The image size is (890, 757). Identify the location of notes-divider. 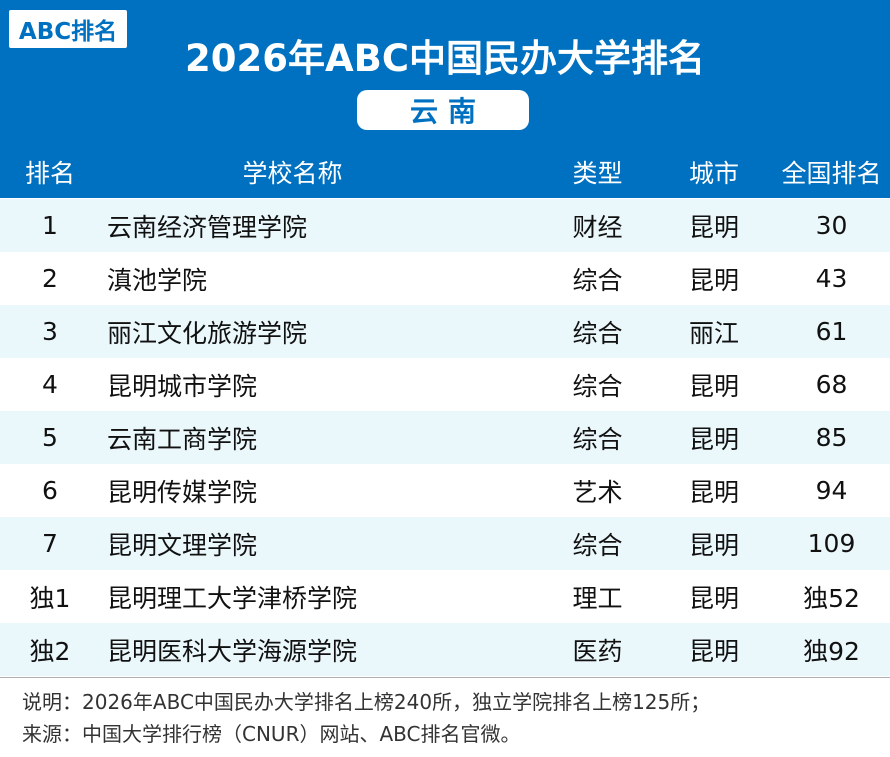
(445, 677).